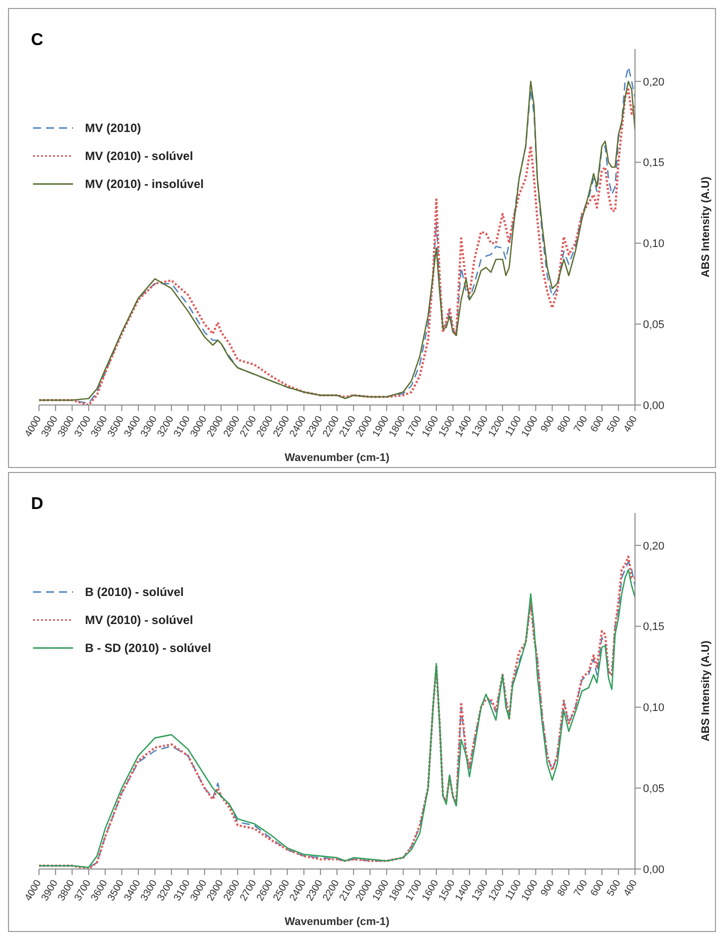 This screenshot has width=726, height=943. I want to click on legend-label: B - SD (2010) - solúvel, so click(148, 648).